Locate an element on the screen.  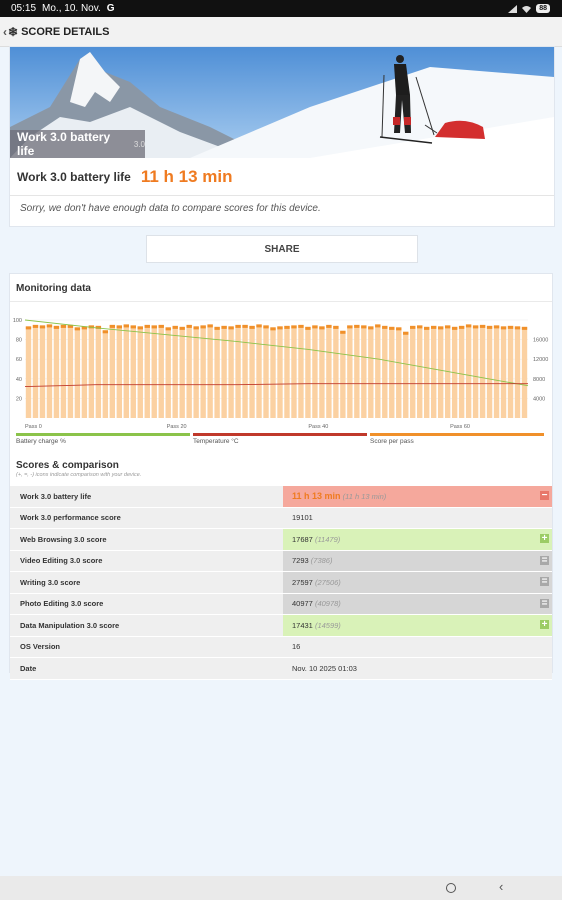
share-button: SHARE is located at coordinates (282, 249).